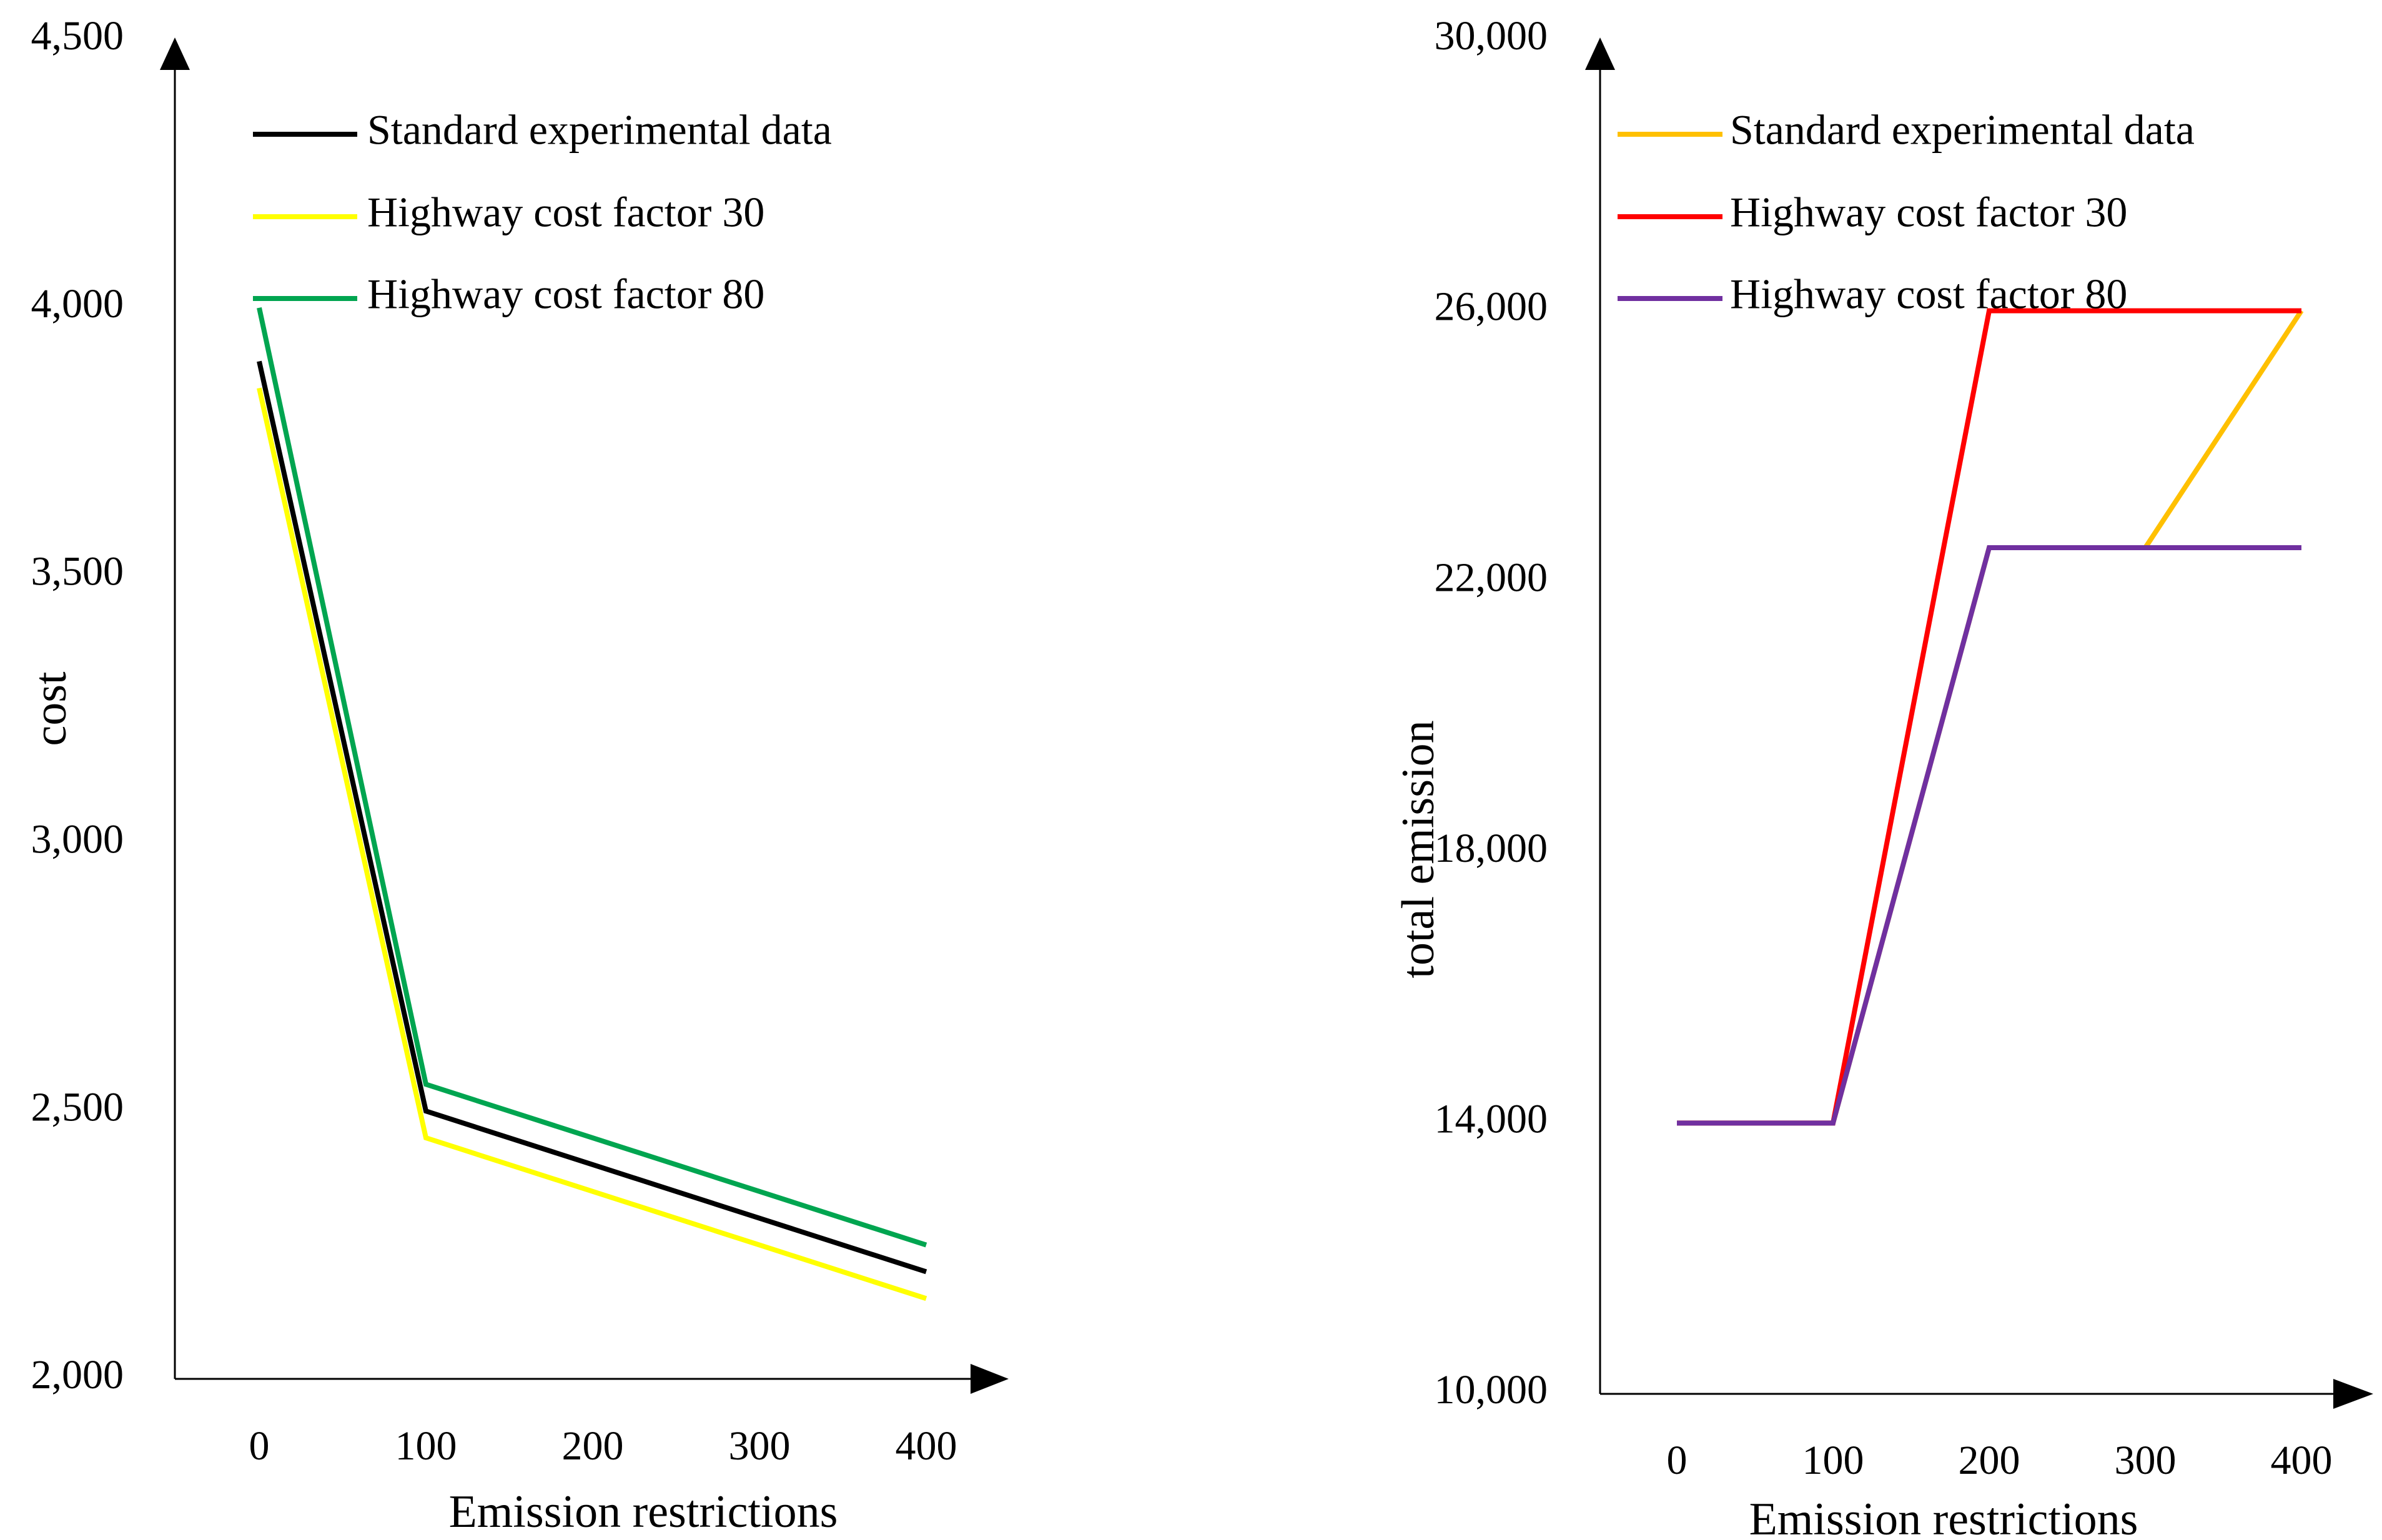 Image resolution: width=2382 pixels, height=1540 pixels. Describe the element at coordinates (51, 708) in the screenshot. I see `y-axis-title: cost` at that location.